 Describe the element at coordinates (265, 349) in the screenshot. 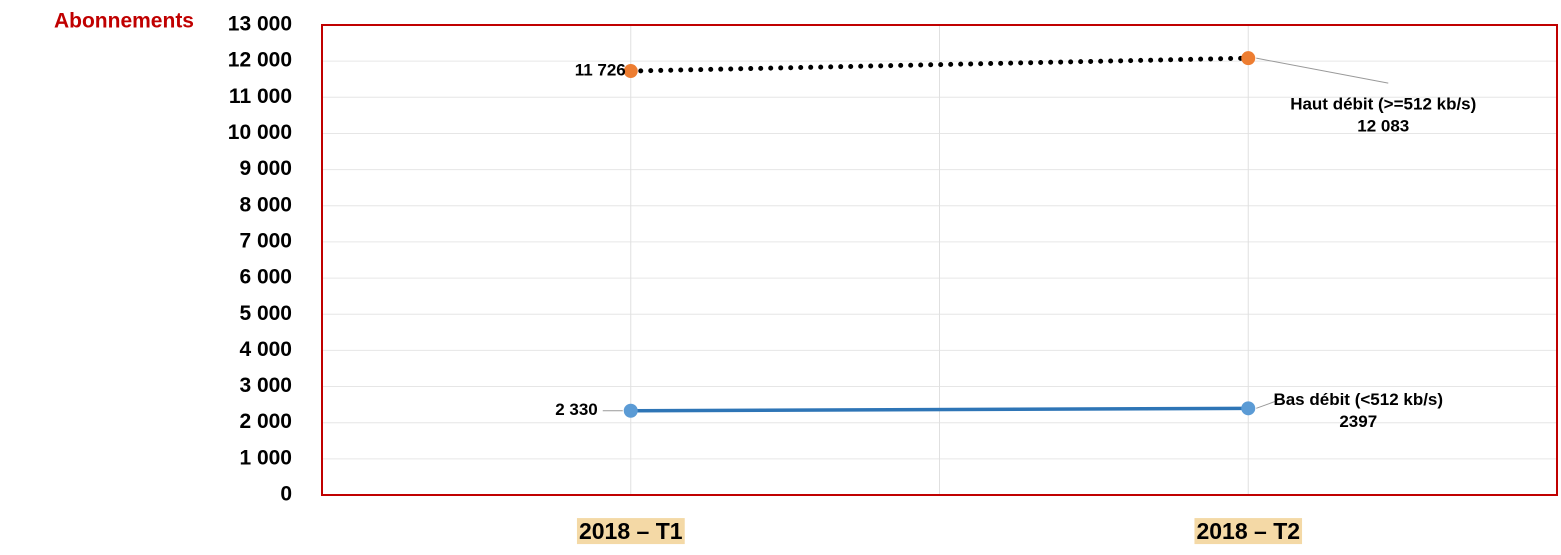

I see `y-tick-label: 4 000` at that location.